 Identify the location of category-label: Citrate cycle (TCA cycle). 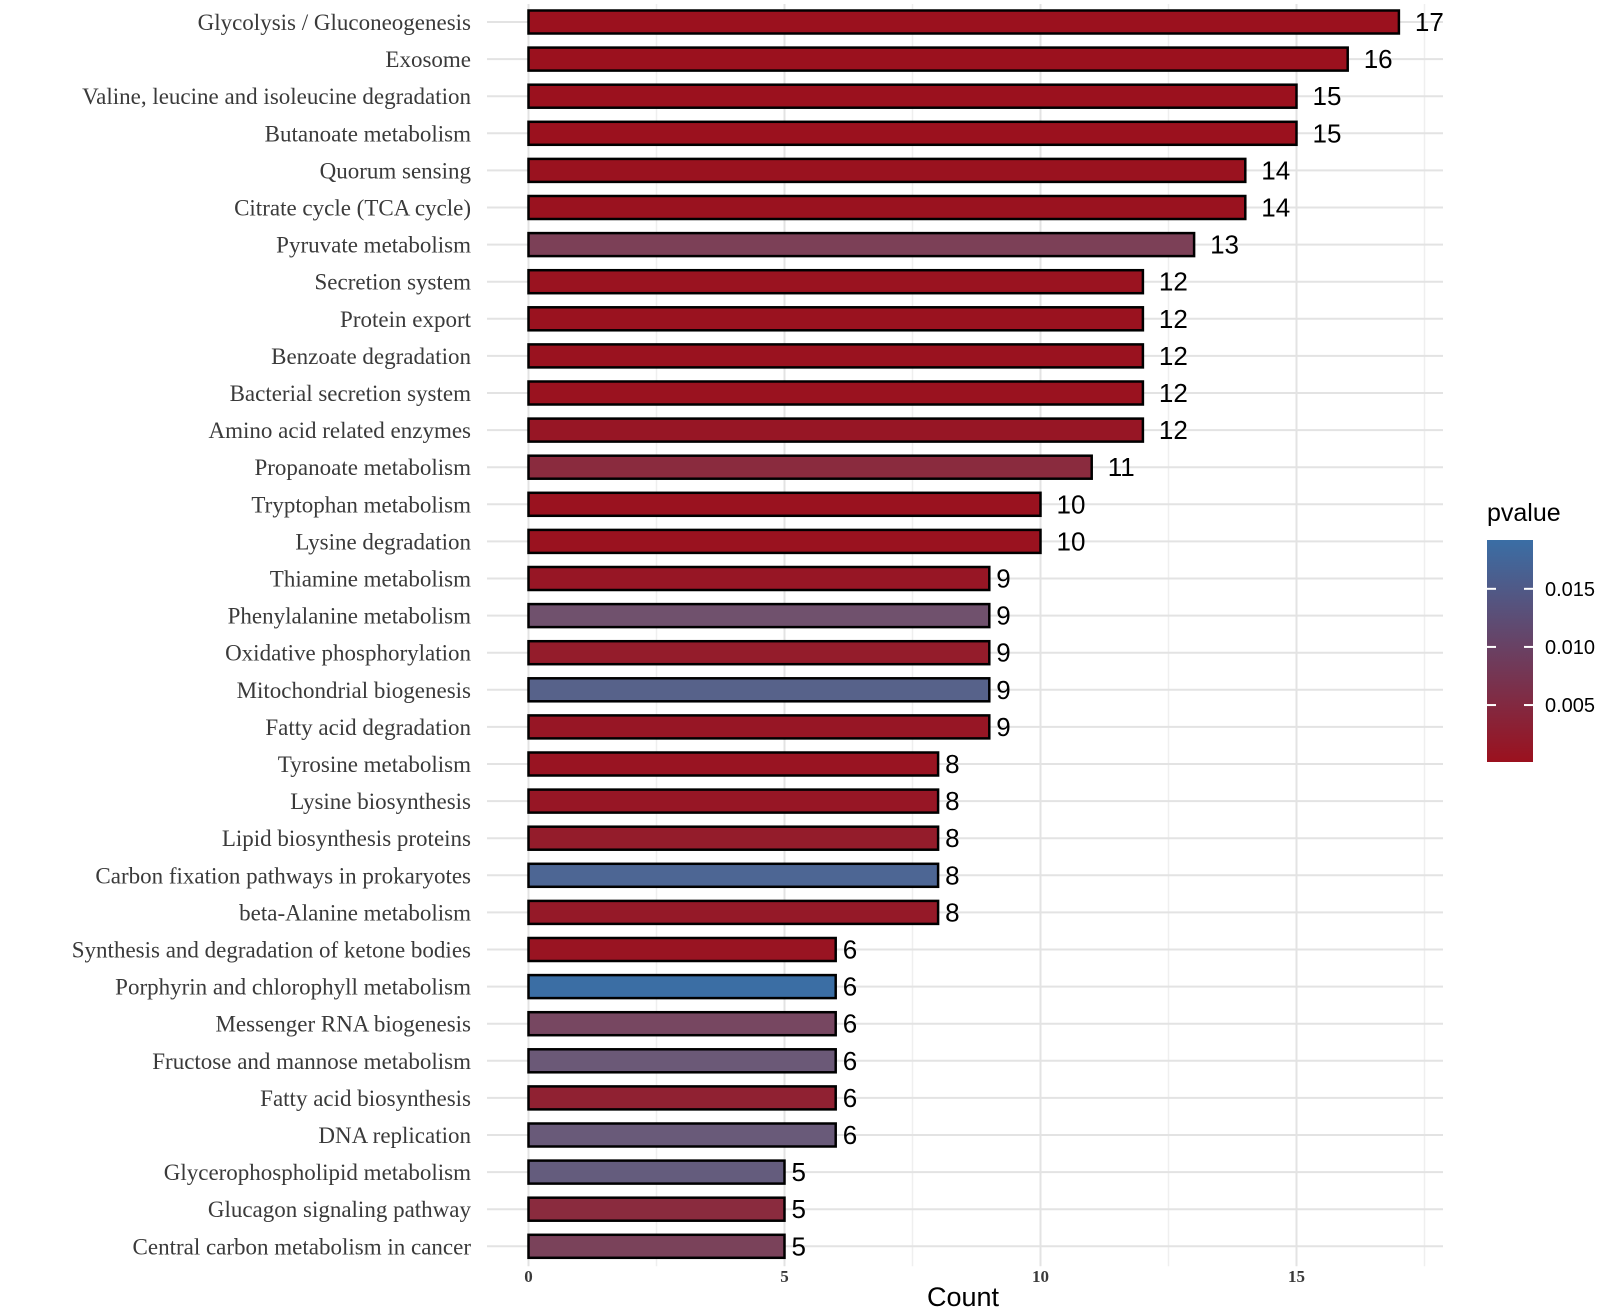
(352, 208).